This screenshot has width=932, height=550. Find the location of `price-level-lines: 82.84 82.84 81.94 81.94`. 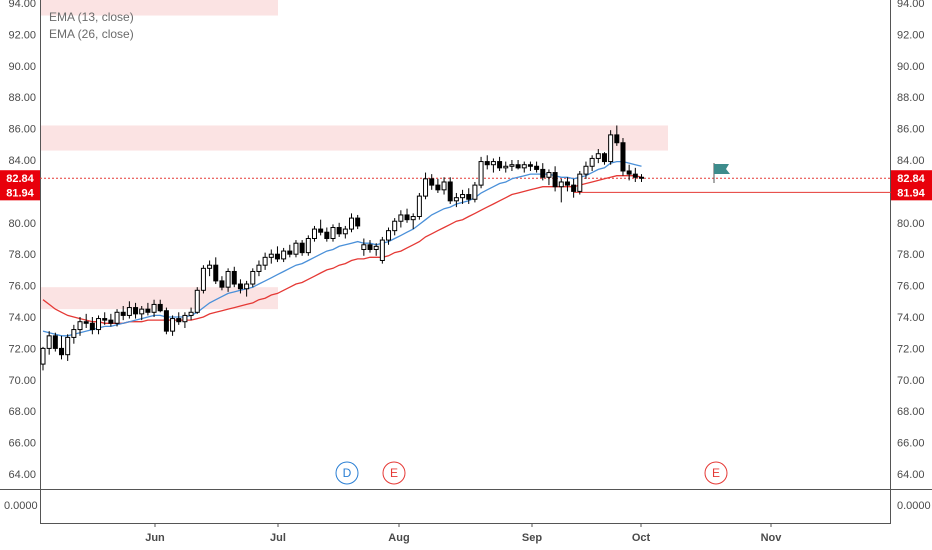

price-level-lines: 82.84 82.84 81.94 81.94 is located at coordinates (466, 185).